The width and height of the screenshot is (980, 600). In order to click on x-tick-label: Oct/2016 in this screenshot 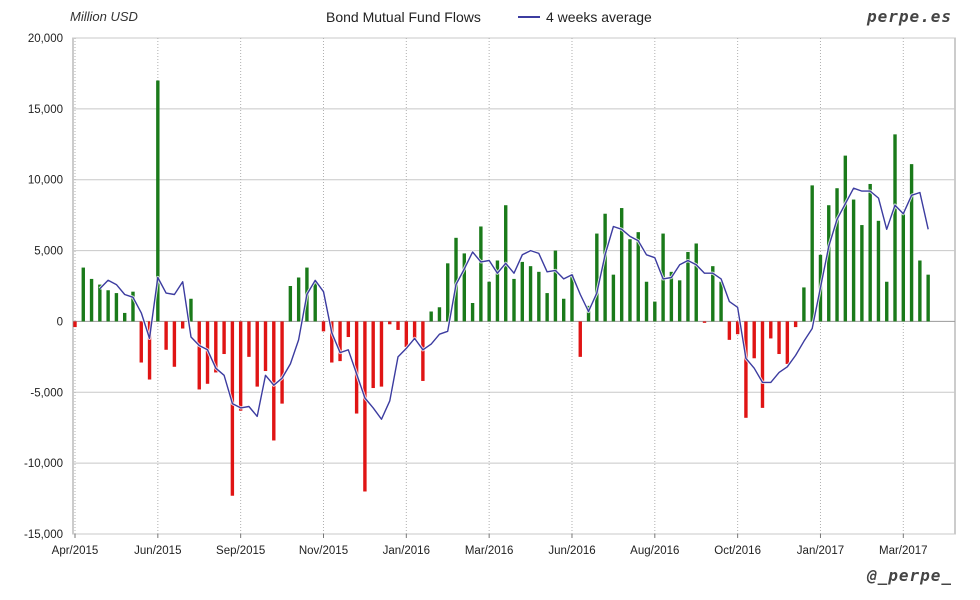, I will do `click(737, 551)`.